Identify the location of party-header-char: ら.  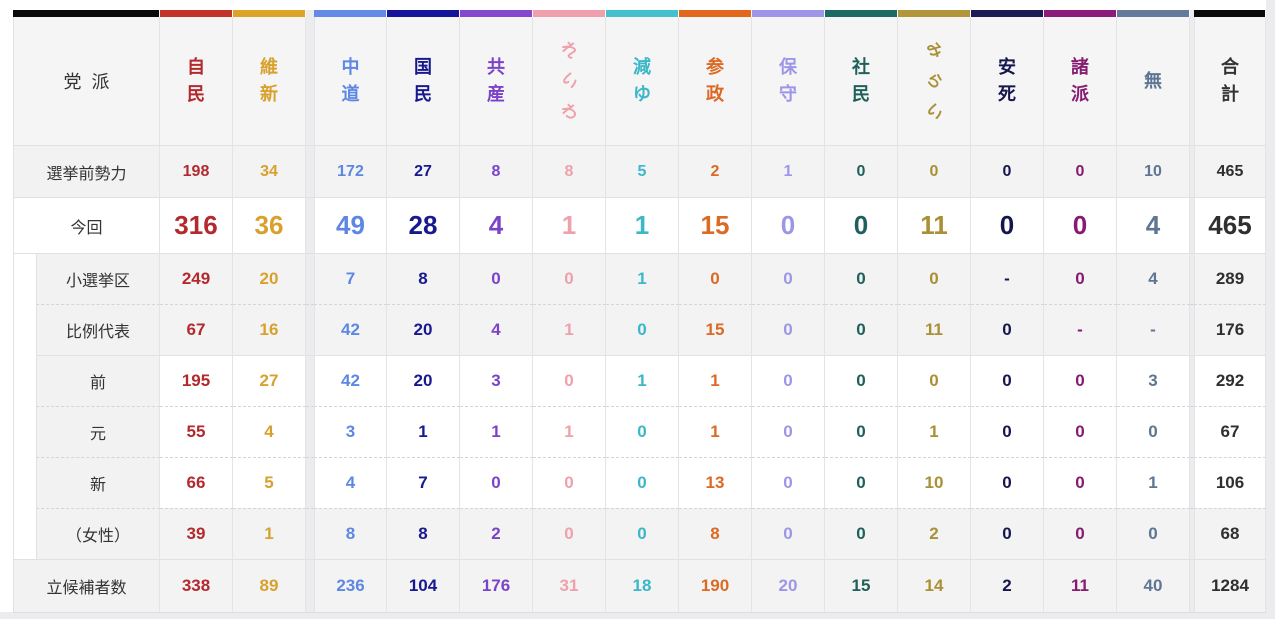
(934, 81).